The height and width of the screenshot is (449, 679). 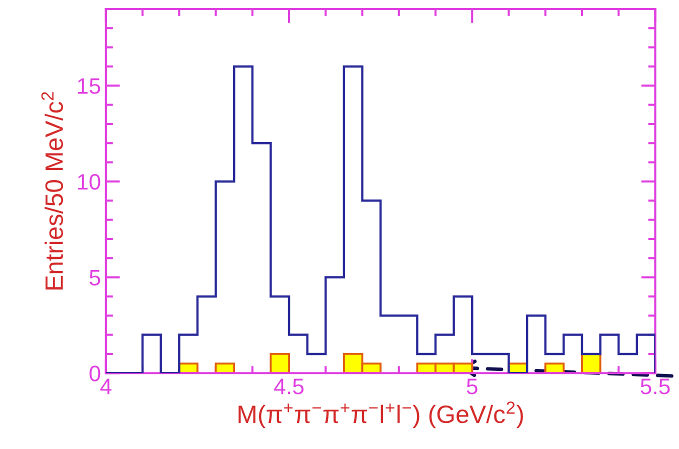 I want to click on text: M(π$^{+}$π$^{−}$π$^{+}$π$^{−}$l$^{+}$l$^{−}$) (GeV/c$^{2}$), so click(x=380, y=414).